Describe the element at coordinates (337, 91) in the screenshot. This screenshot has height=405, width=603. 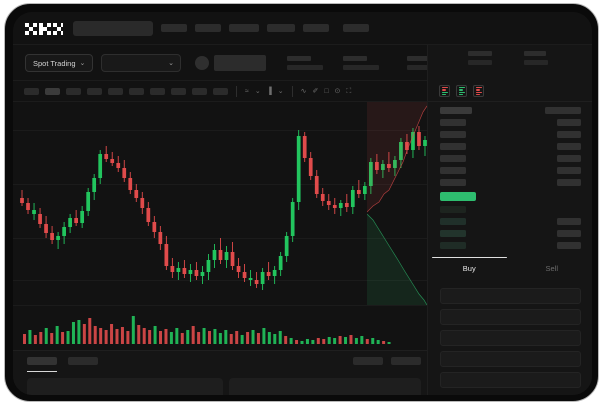
I see `settings-icon: ⊙` at that location.